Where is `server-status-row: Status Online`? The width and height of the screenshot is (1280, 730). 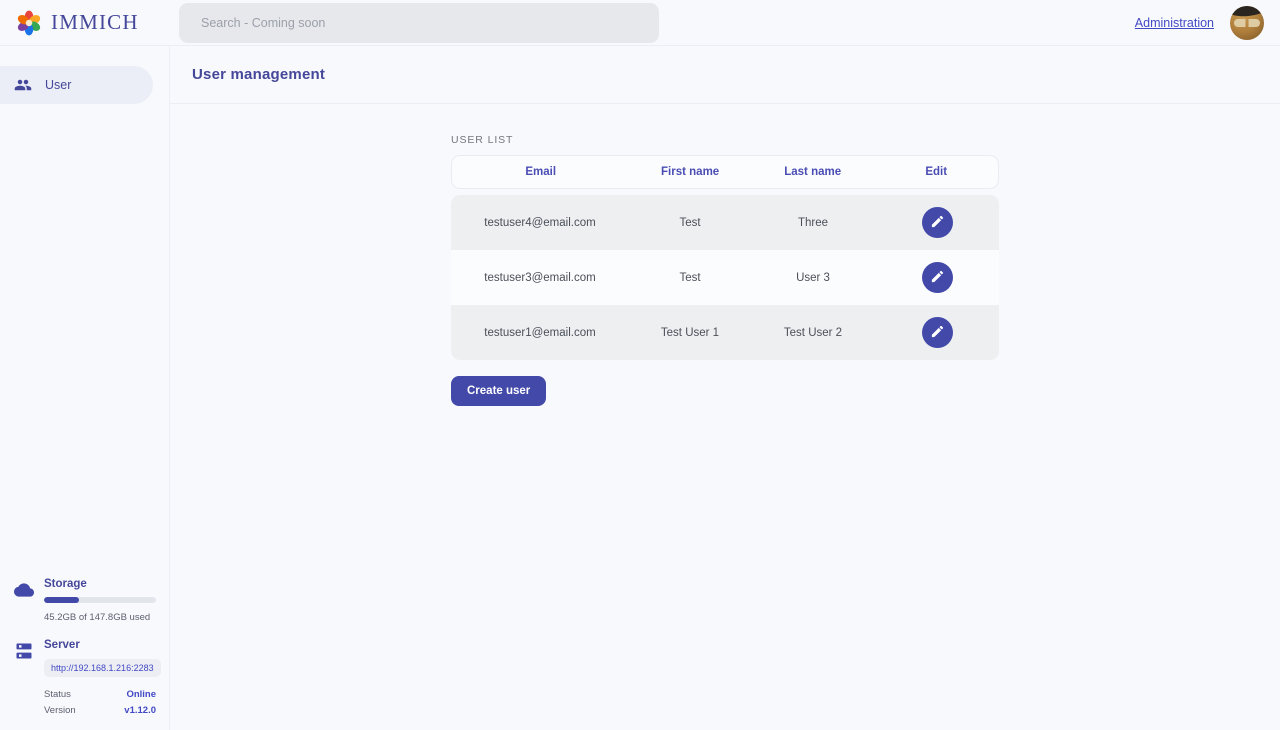
server-status-row: Status Online is located at coordinates (100, 694).